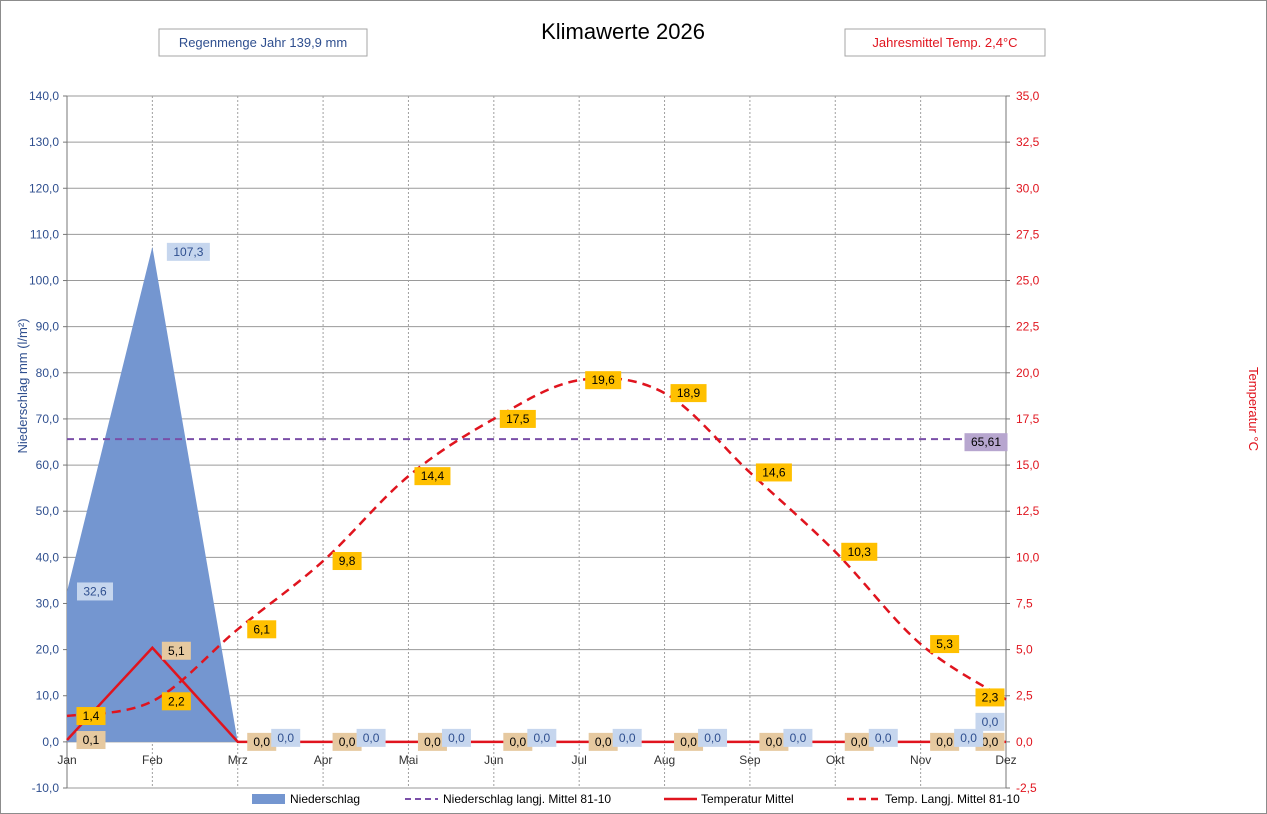 The height and width of the screenshot is (814, 1267). I want to click on chart-title: Klimawerte 2026, so click(623, 31).